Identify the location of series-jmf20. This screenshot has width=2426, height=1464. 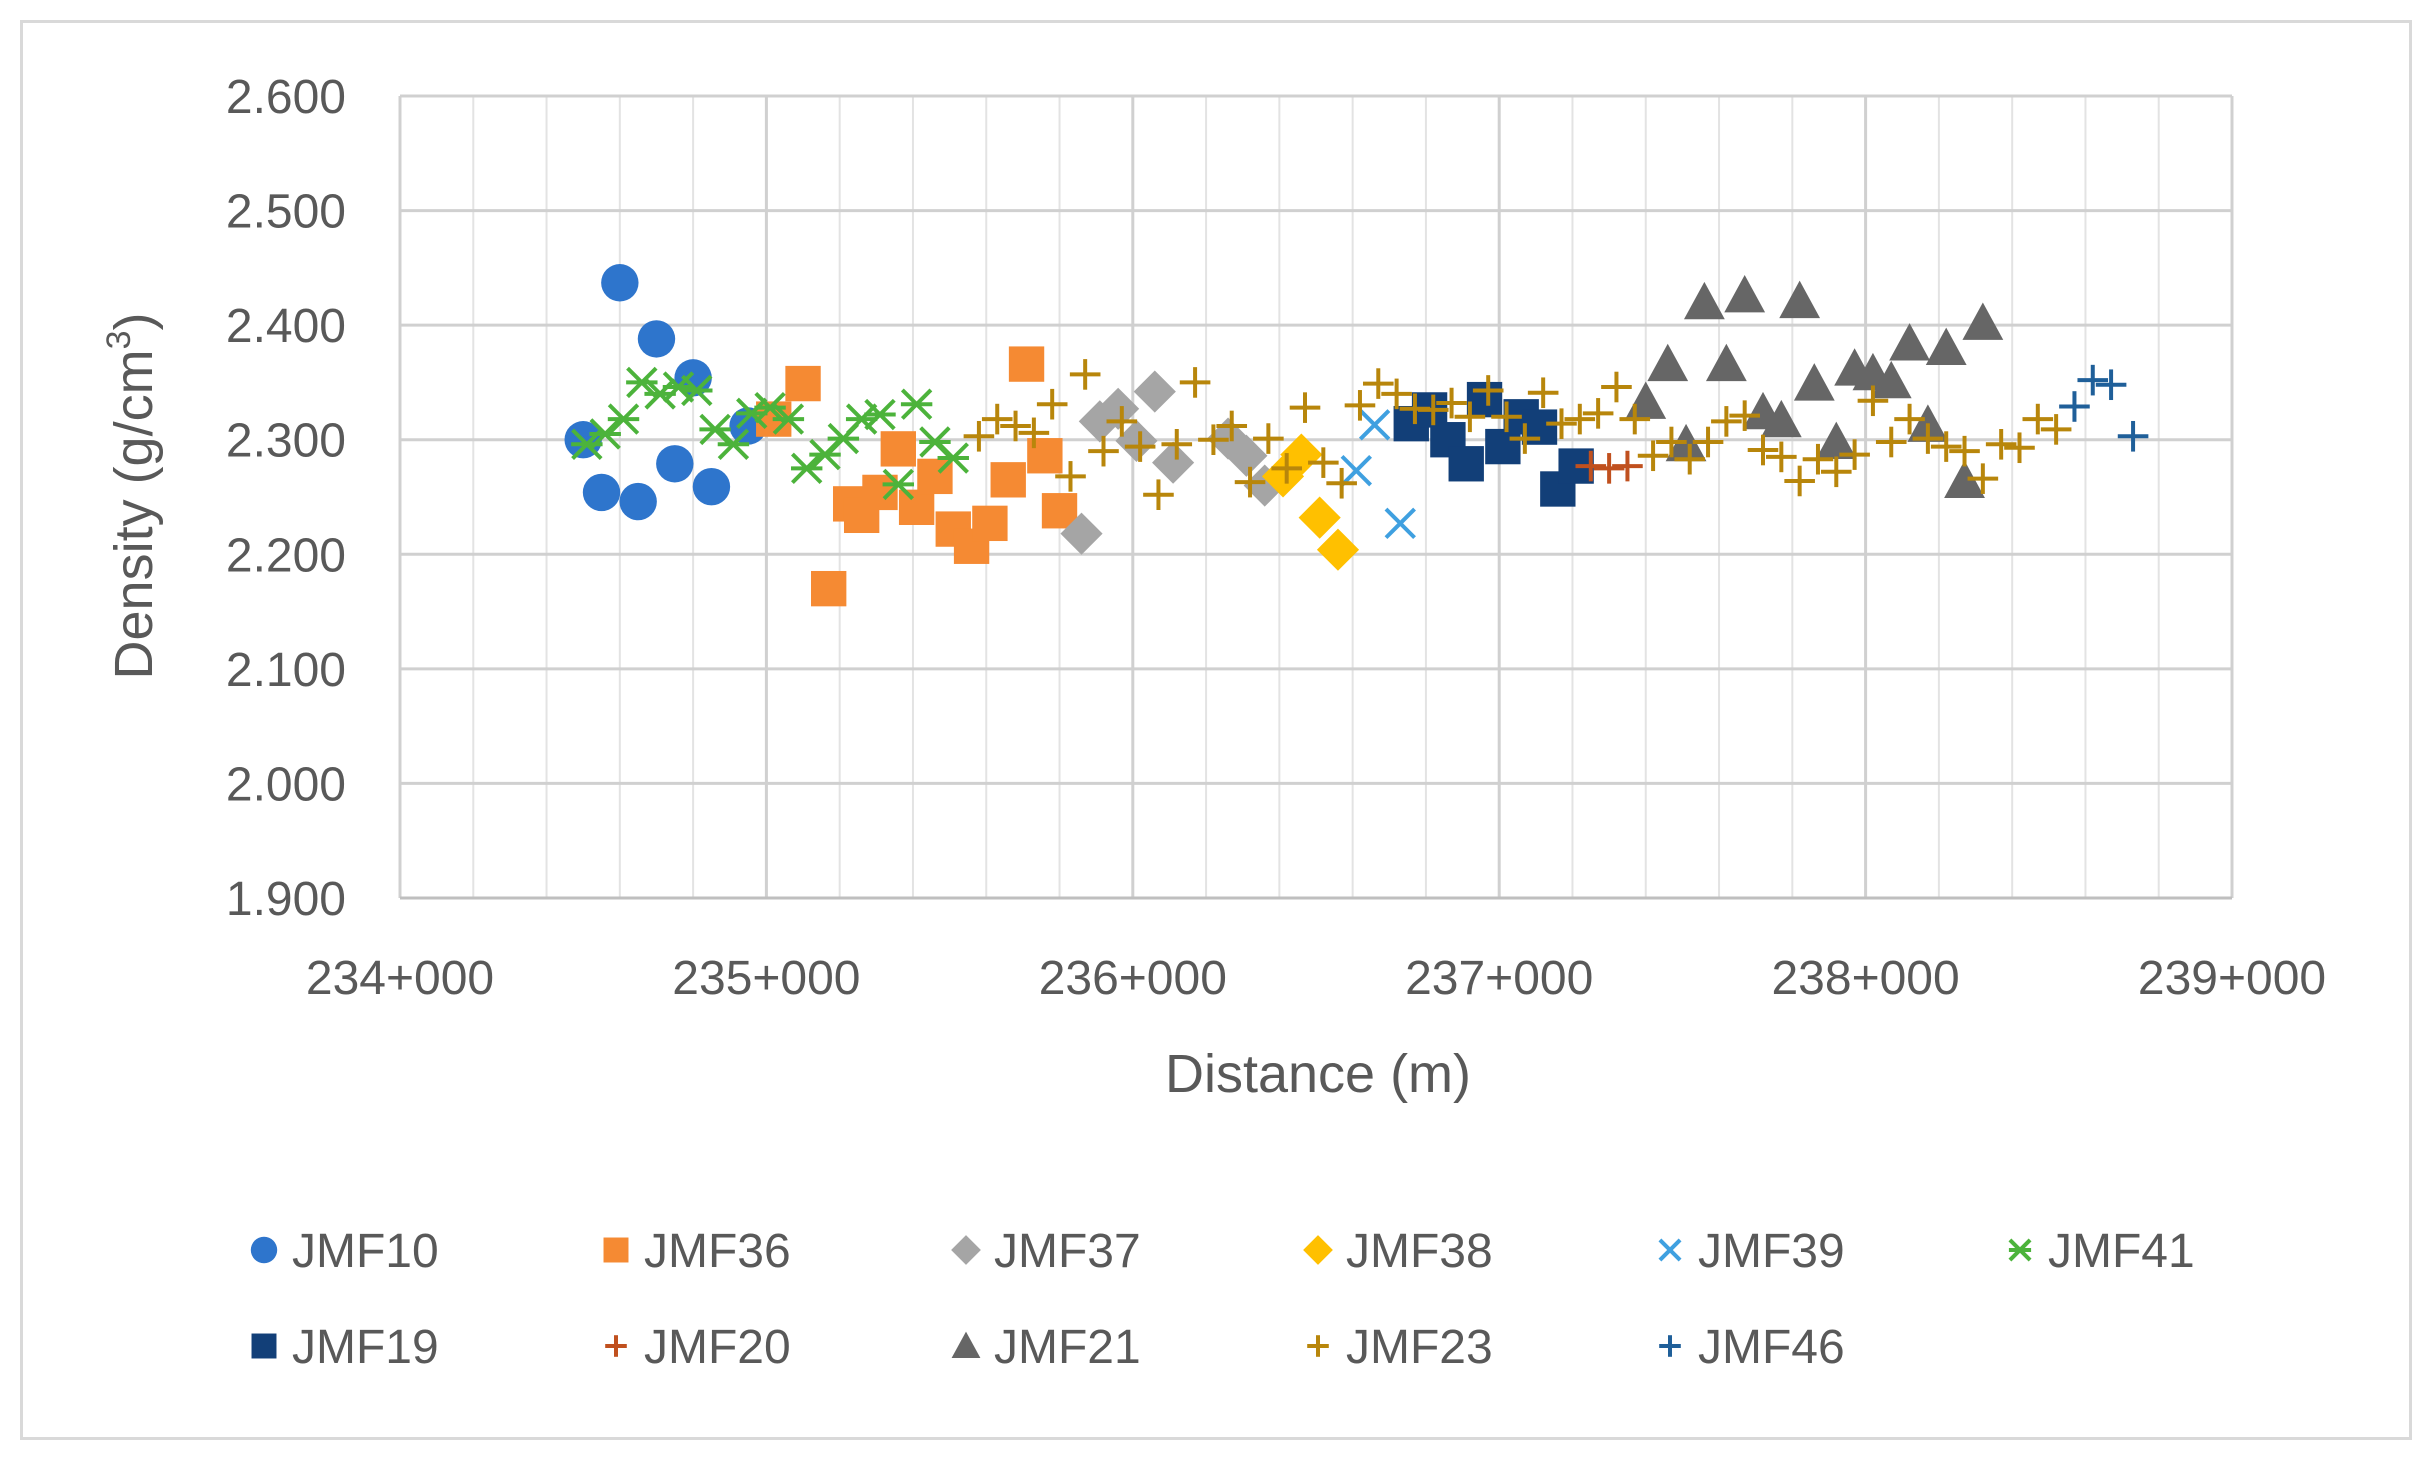
(1609, 467).